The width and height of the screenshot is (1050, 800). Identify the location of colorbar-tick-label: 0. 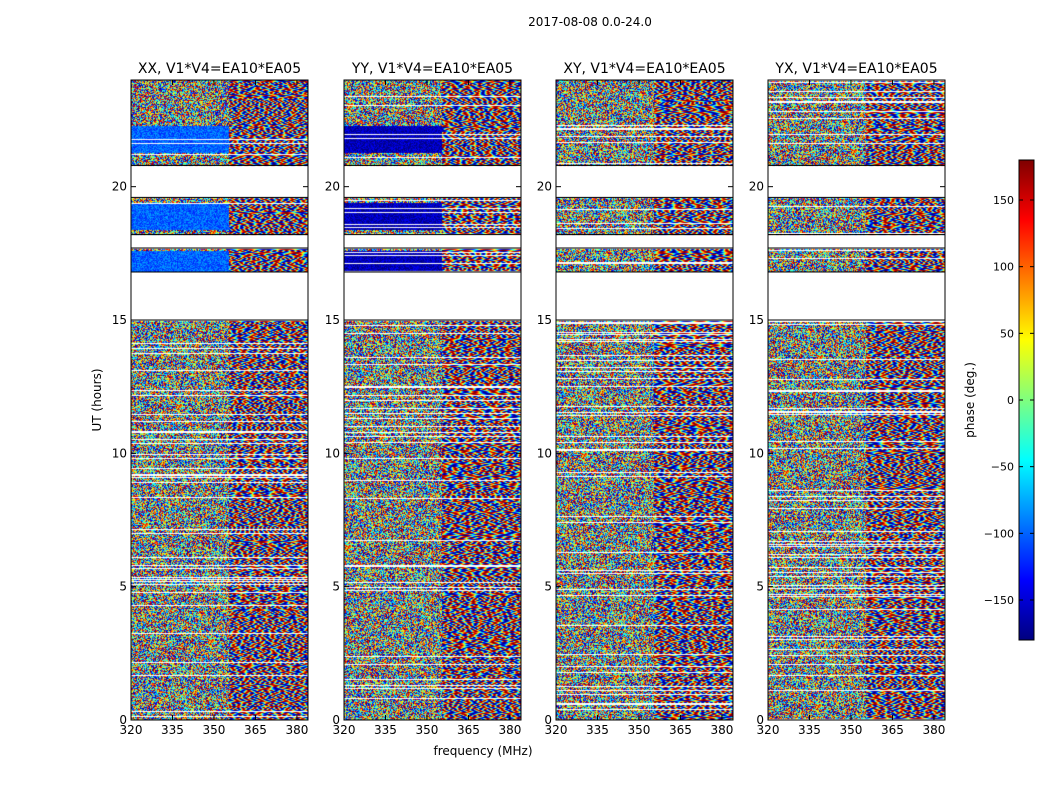
(1010, 400).